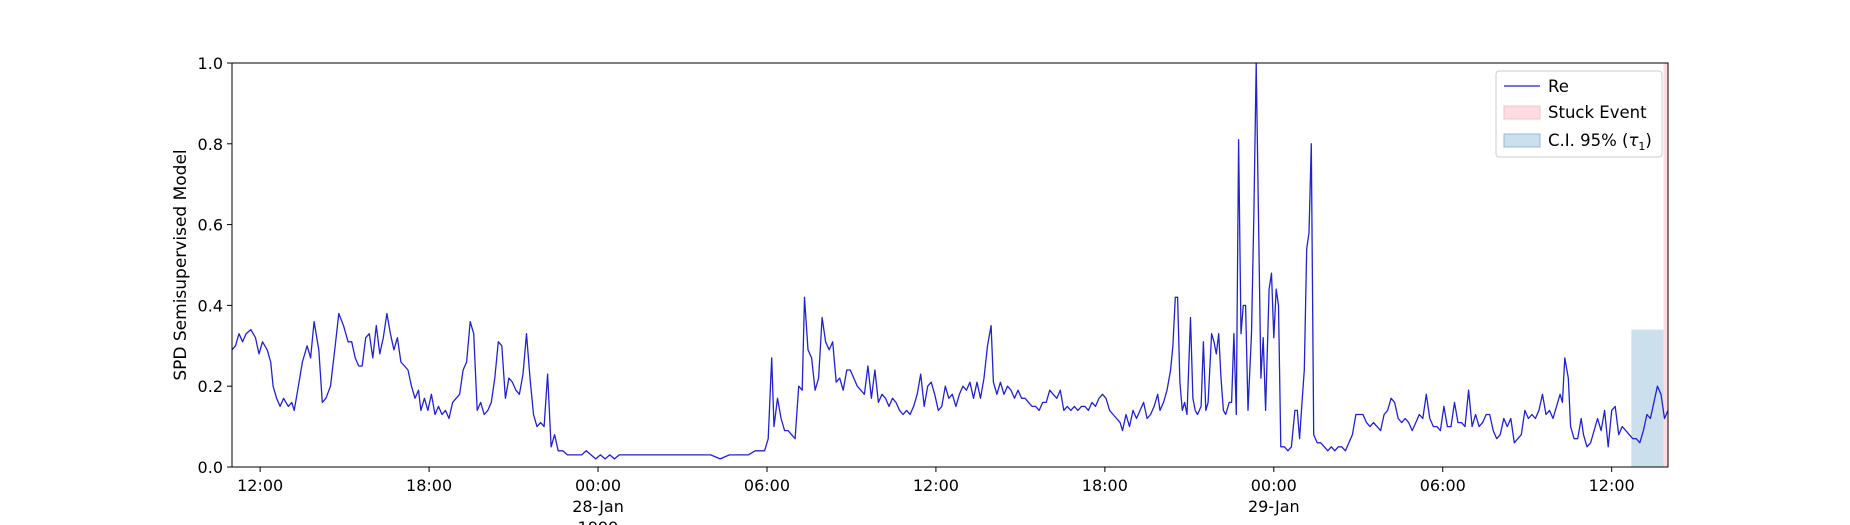  What do you see at coordinates (181, 264) in the screenshot?
I see `y-axis-label: SPD Semisupervised Model` at bounding box center [181, 264].